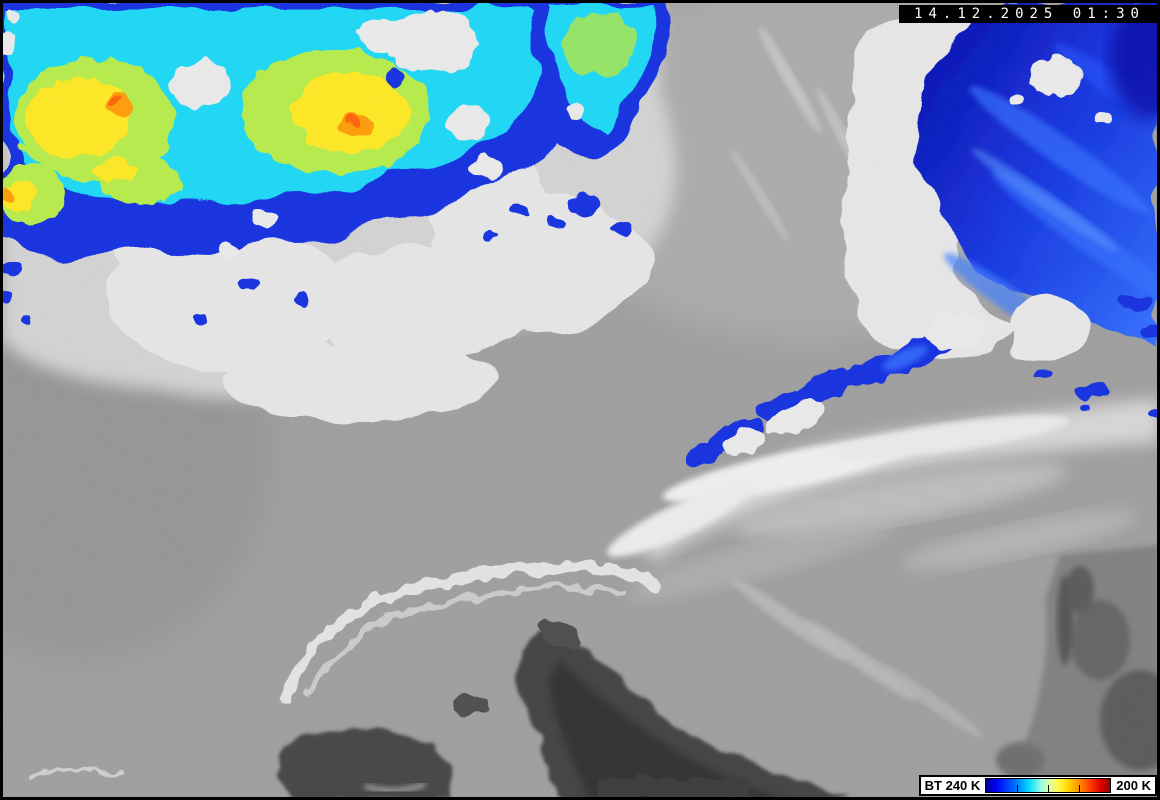 This screenshot has height=800, width=1160. What do you see at coordinates (952, 785) in the screenshot?
I see `legend-label-left: BT 240 K` at bounding box center [952, 785].